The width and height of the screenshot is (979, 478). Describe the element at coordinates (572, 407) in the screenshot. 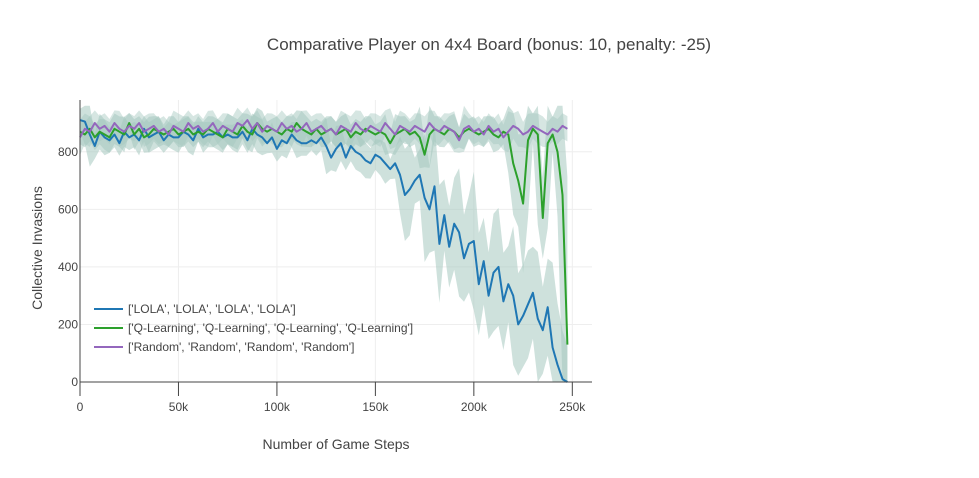

I see `x-tick-label-5: 250k` at that location.